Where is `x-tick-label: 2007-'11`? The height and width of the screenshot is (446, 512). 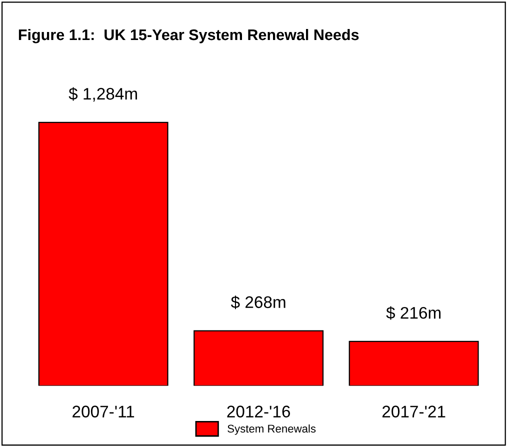
x-tick-label: 2007-'11 is located at coordinates (103, 412).